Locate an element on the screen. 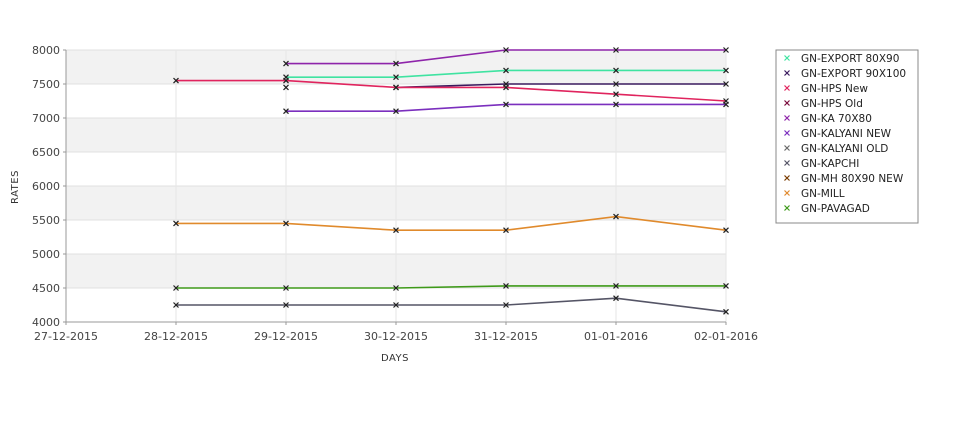 The width and height of the screenshot is (975, 429). legend-item: GN-KALYANI OLD is located at coordinates (836, 149).